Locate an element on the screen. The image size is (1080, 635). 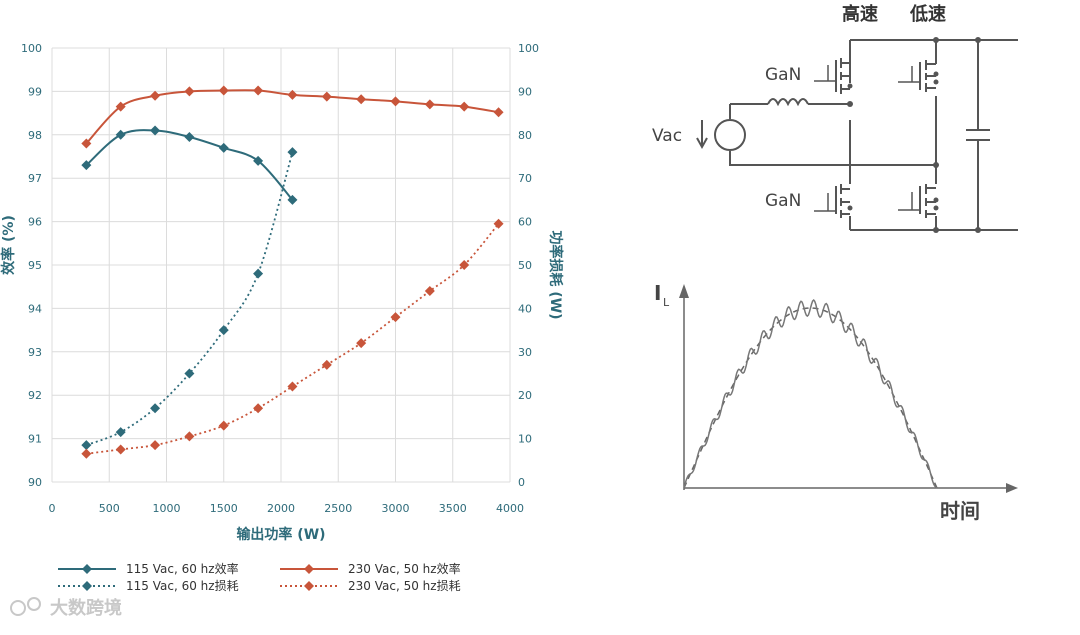
mosfet-top is located at coordinates (917, 76).